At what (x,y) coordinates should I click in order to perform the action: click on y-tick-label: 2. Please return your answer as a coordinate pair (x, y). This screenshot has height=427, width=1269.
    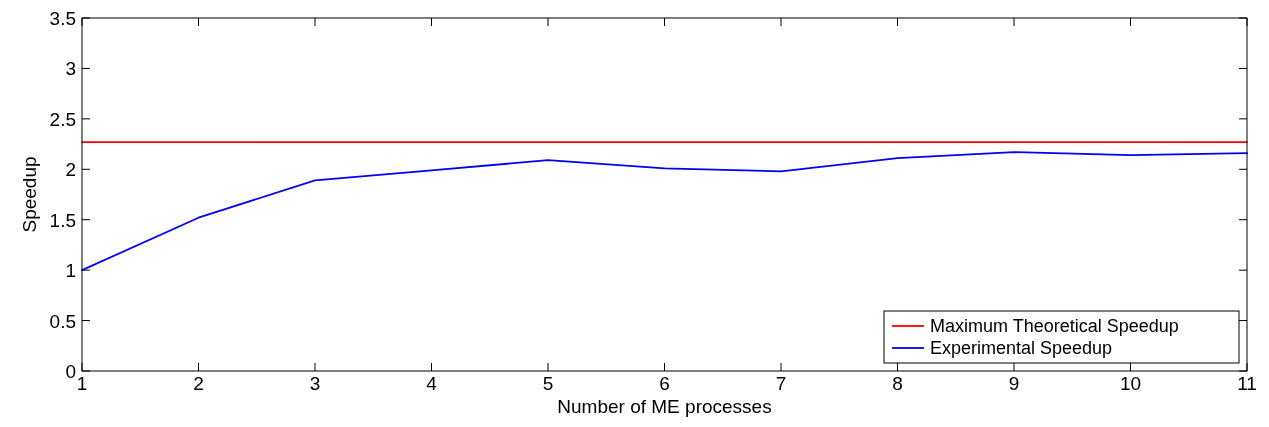
    Looking at the image, I should click on (70, 170).